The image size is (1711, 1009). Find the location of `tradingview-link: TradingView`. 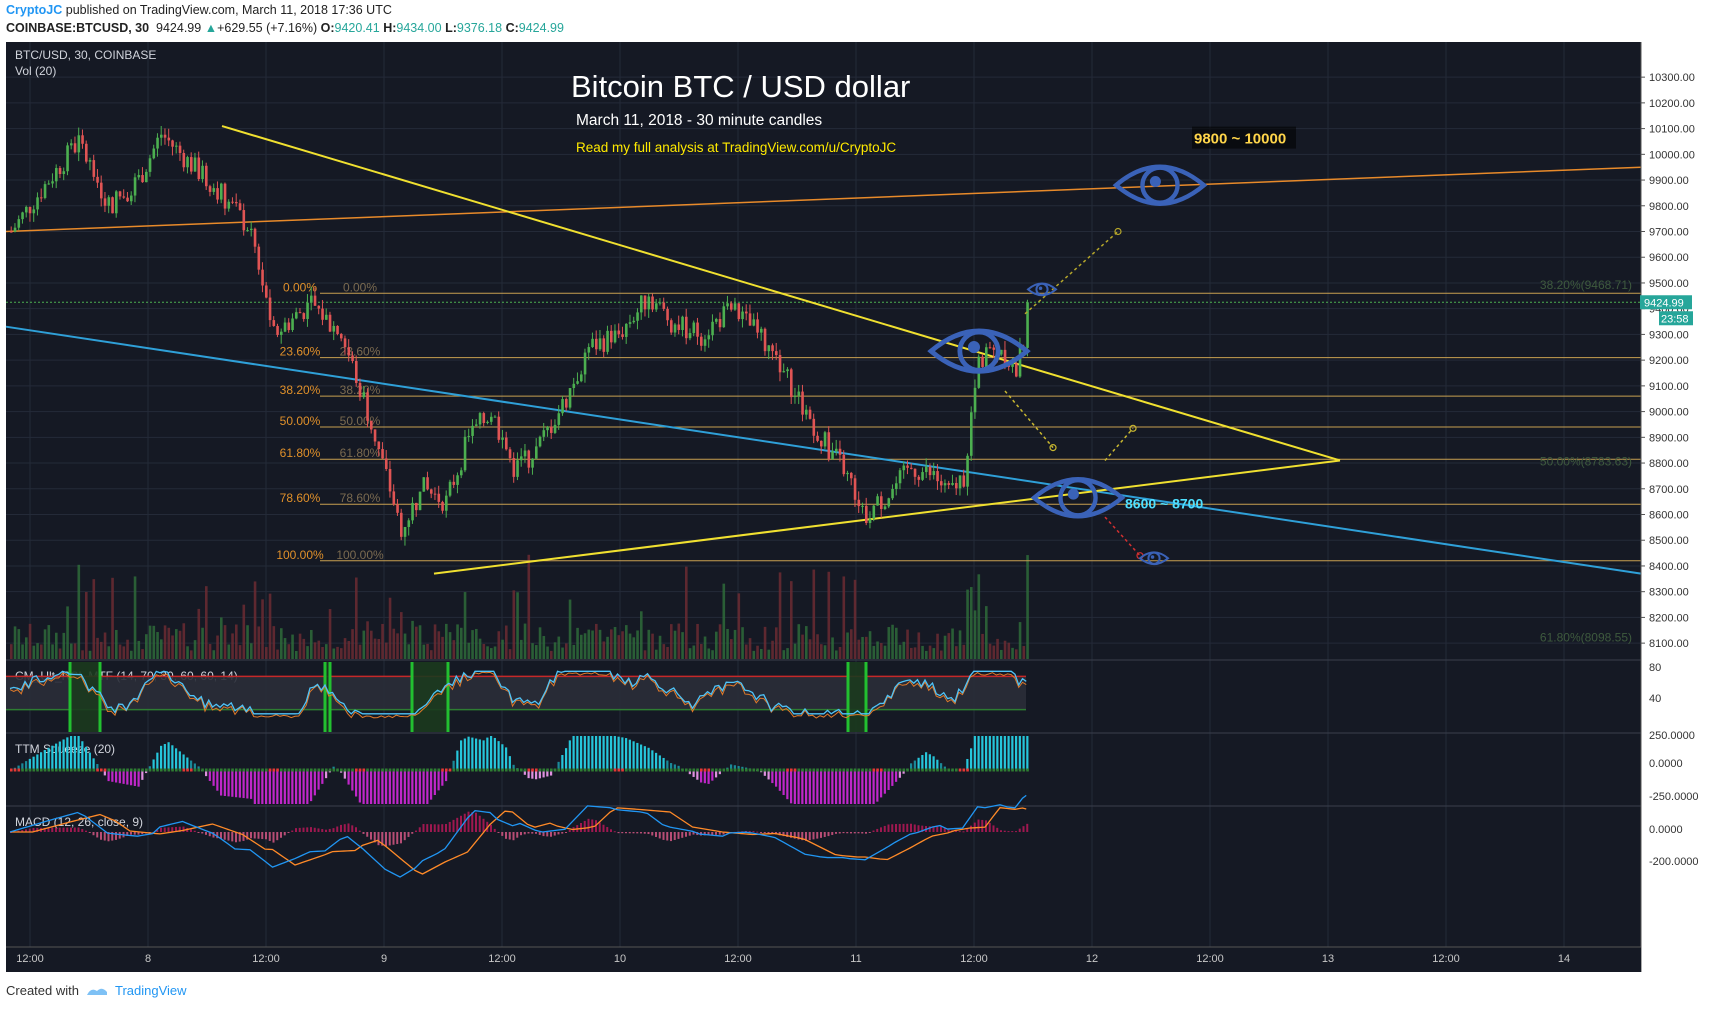

tradingview-link: TradingView is located at coordinates (150, 990).